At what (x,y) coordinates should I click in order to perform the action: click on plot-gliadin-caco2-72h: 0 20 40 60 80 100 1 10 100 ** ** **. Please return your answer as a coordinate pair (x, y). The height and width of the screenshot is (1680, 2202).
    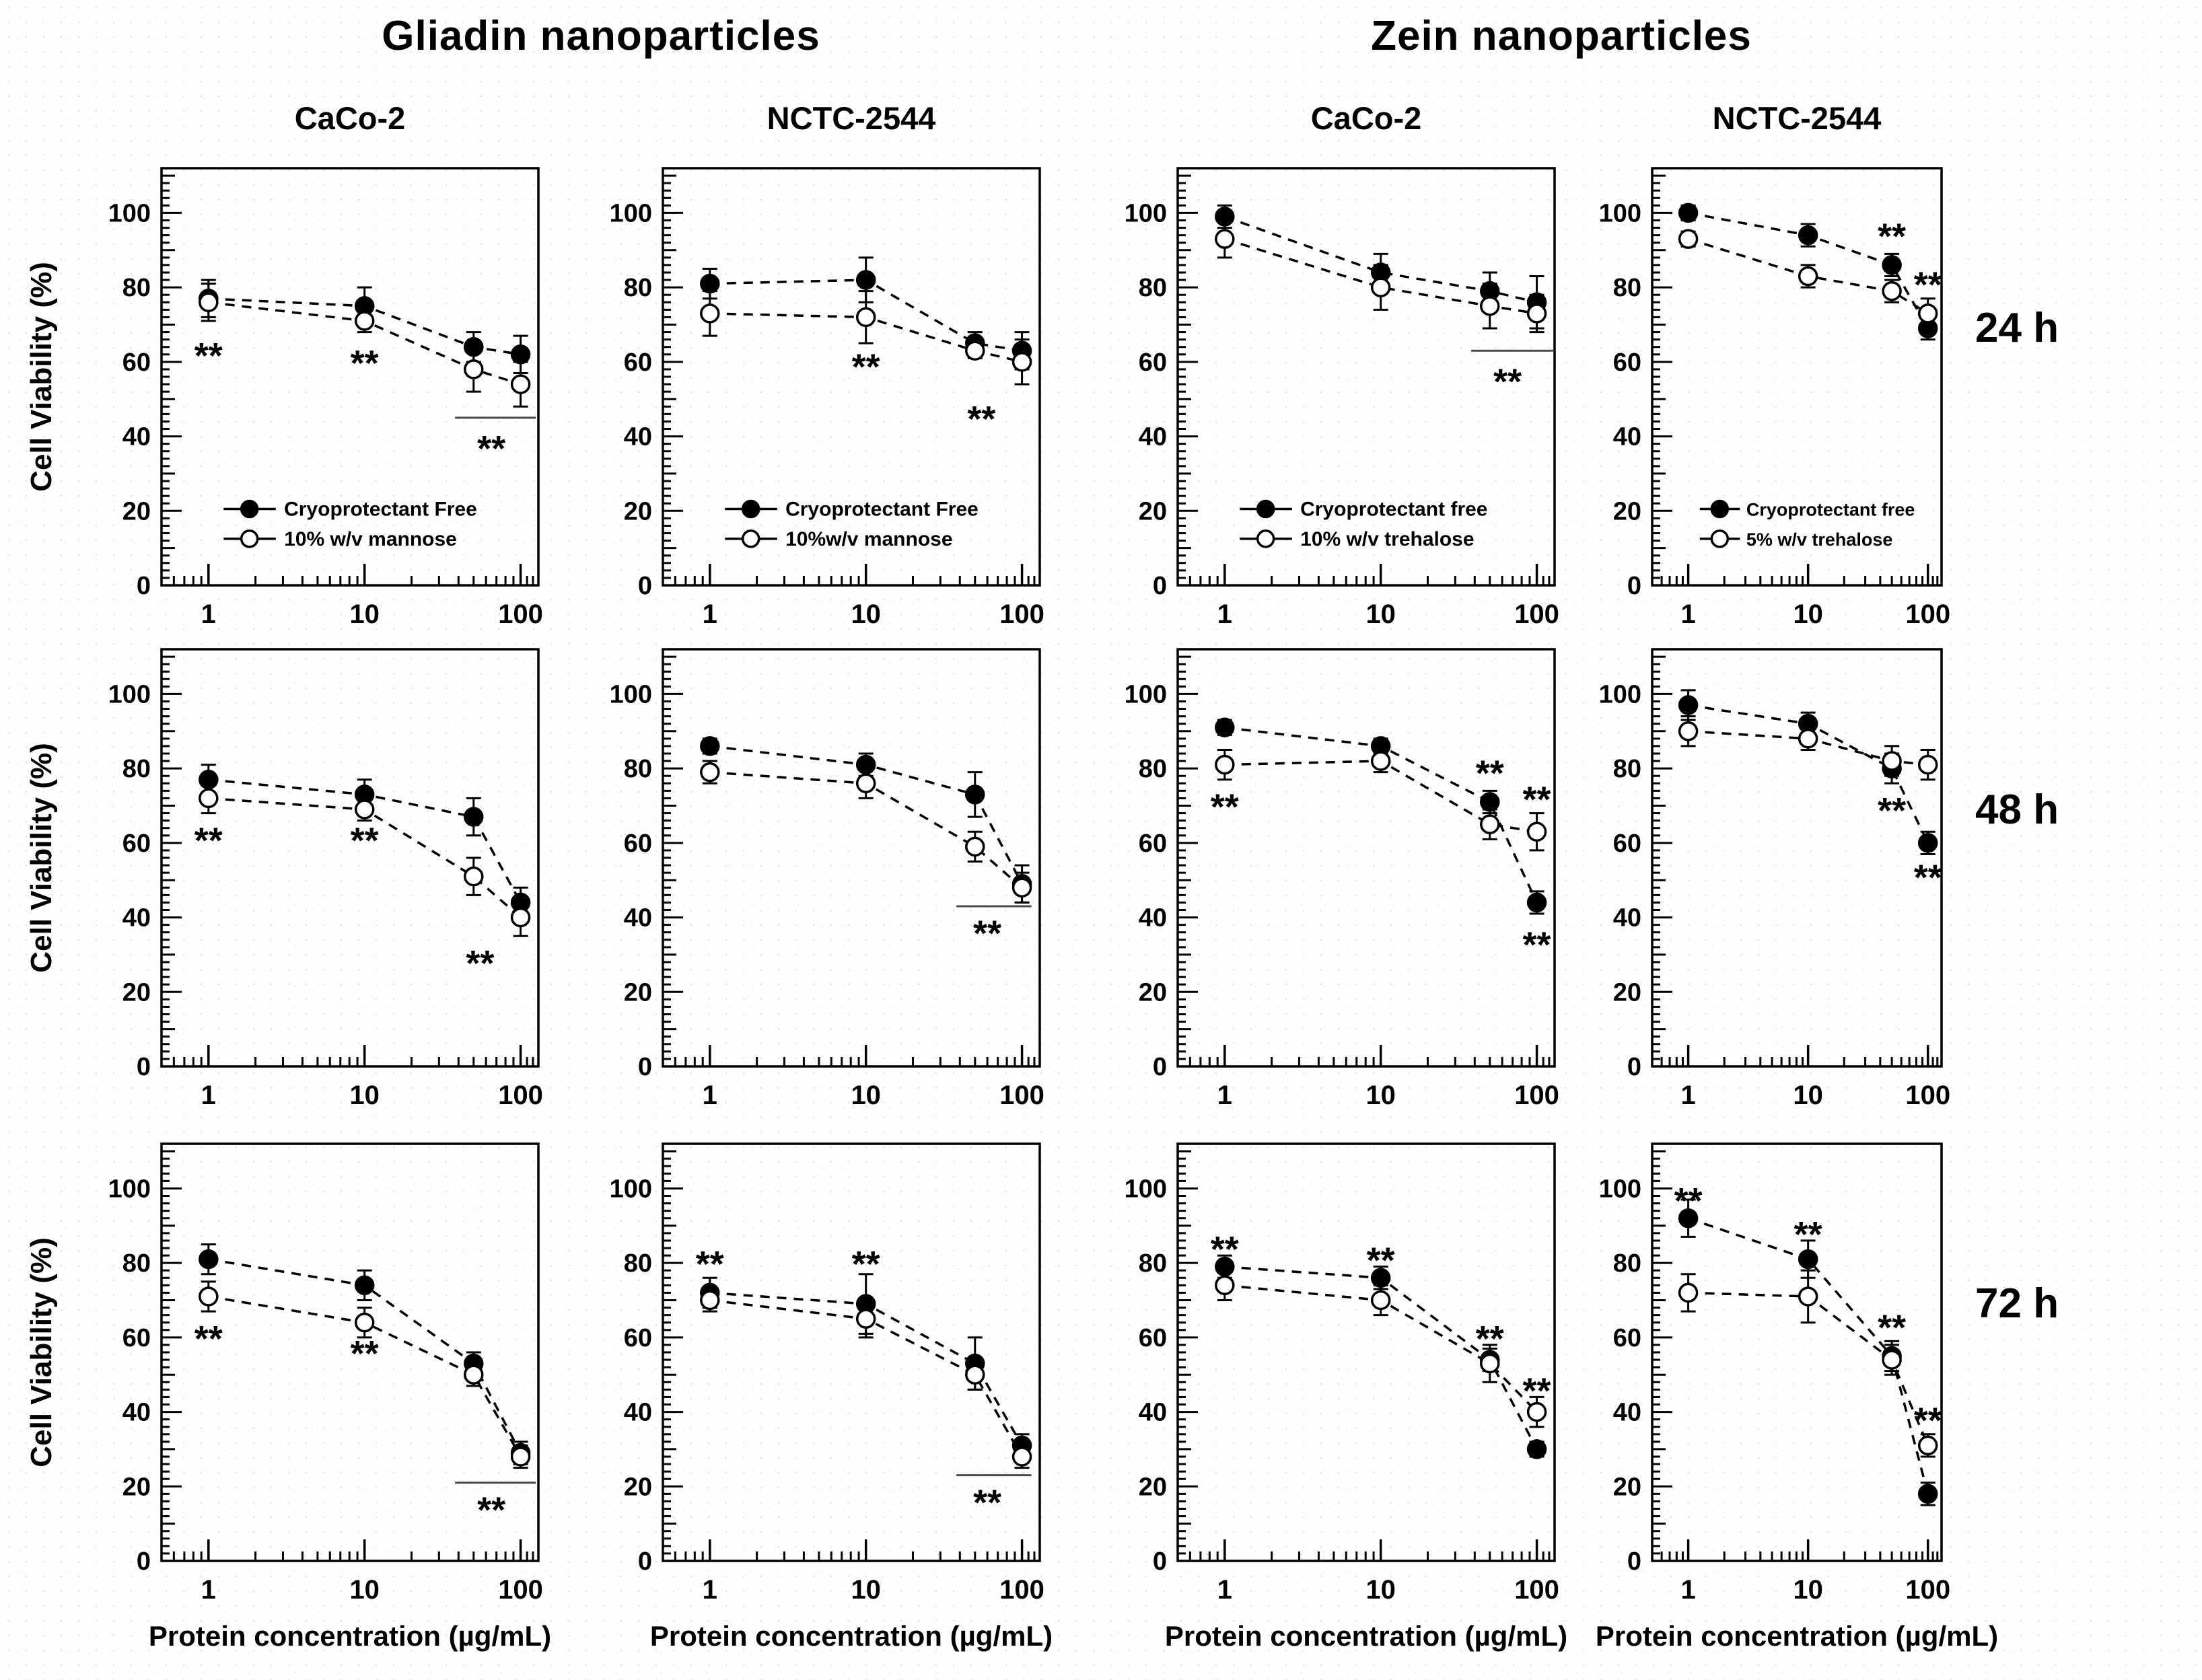
    Looking at the image, I should click on (325, 1374).